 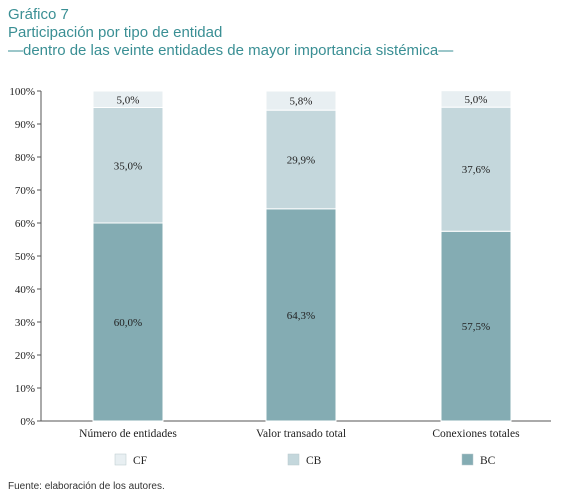 I want to click on legend-swatch-bc, so click(x=467, y=459).